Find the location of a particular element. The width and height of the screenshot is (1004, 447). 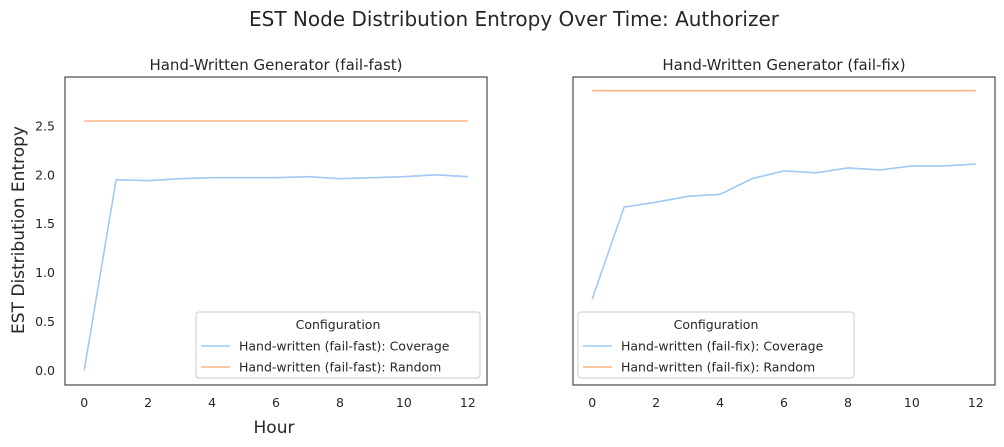

y-tick-label: 1.5 is located at coordinates (45, 223).